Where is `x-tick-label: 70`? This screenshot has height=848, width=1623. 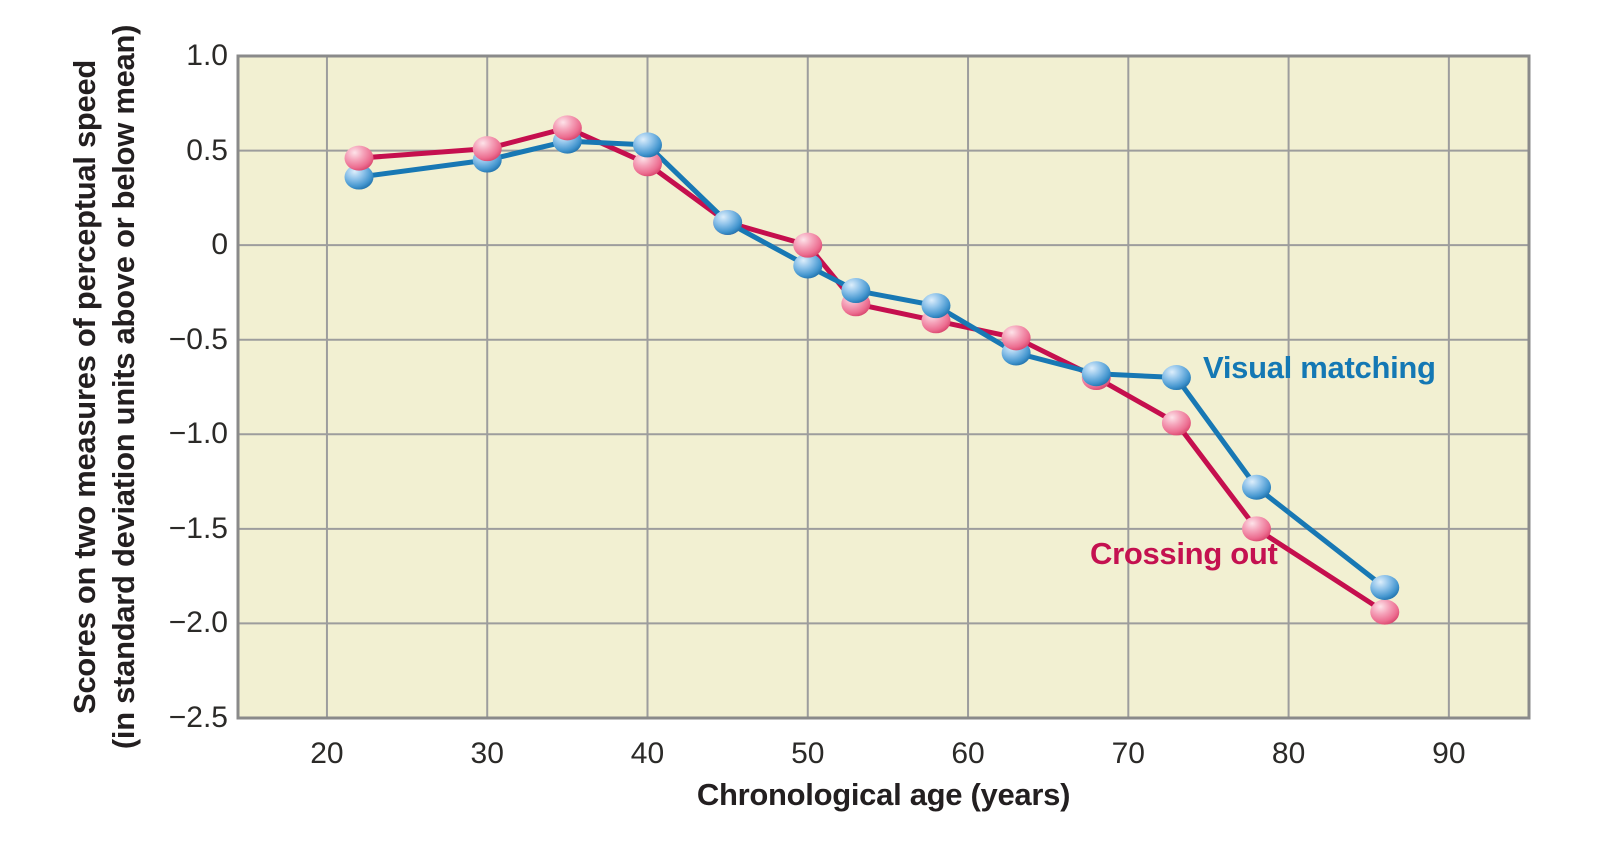
x-tick-label: 70 is located at coordinates (1128, 753).